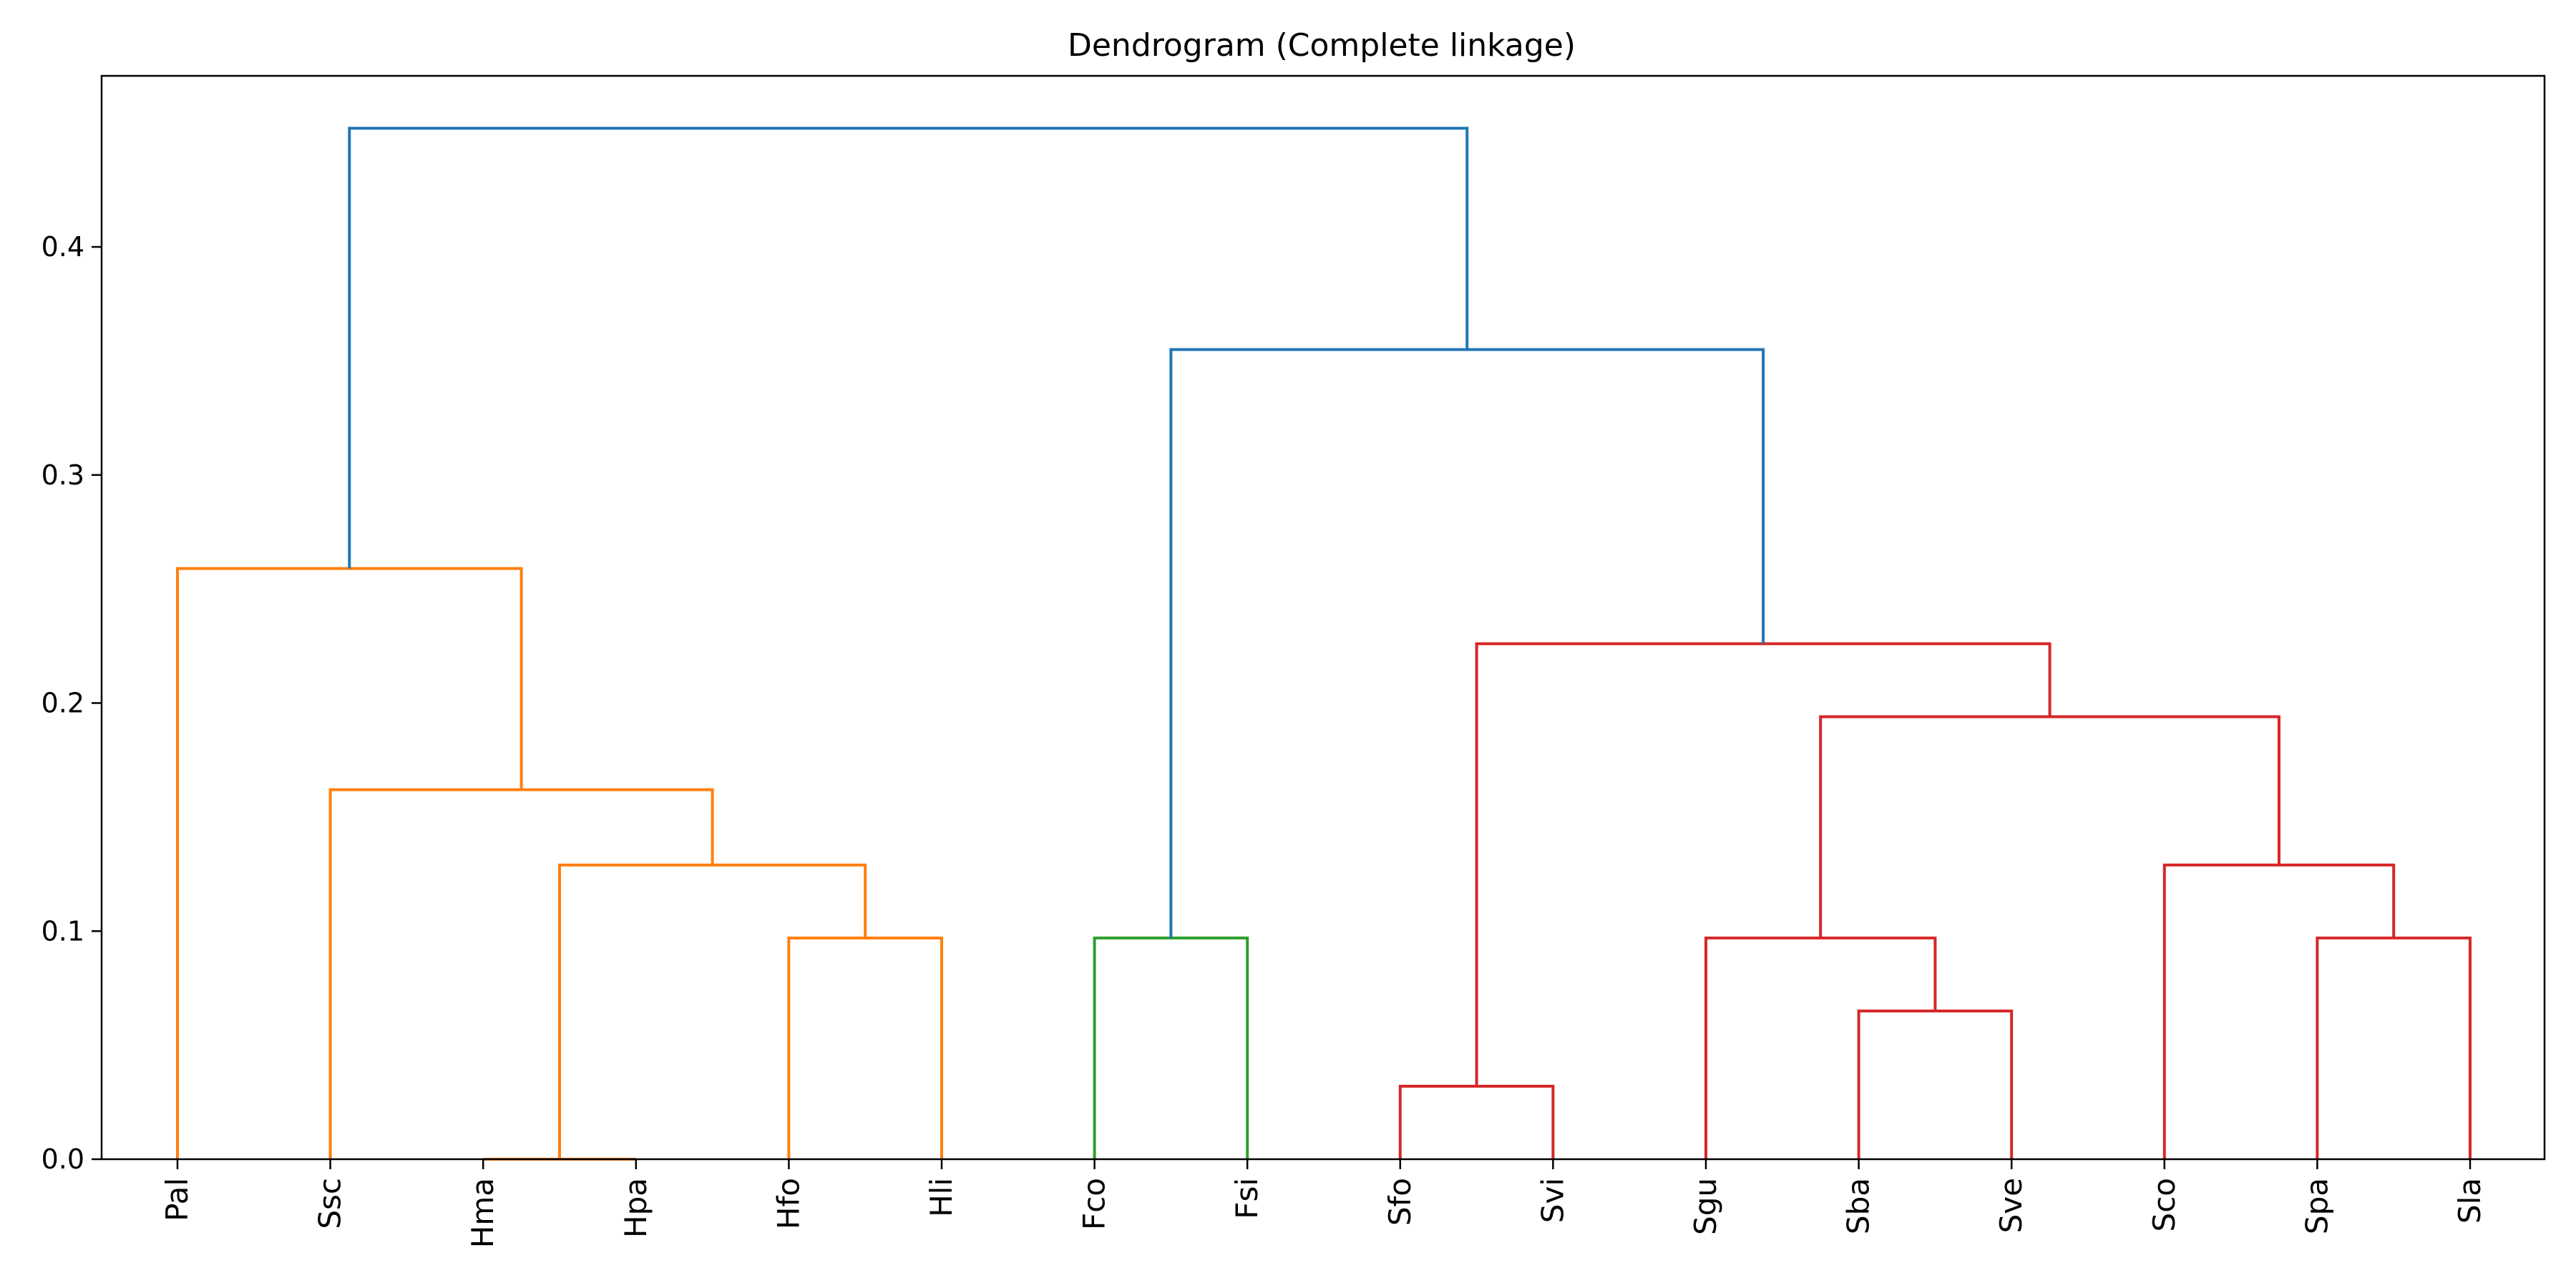 The height and width of the screenshot is (1288, 2576). What do you see at coordinates (177, 1199) in the screenshot?
I see `leaf-label-pal: Pal` at bounding box center [177, 1199].